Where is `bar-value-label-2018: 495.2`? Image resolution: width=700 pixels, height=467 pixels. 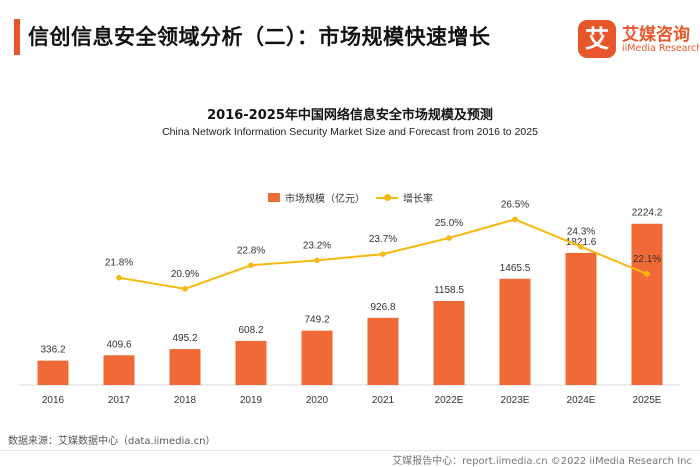
bar-value-label-2018: 495.2 is located at coordinates (184, 338).